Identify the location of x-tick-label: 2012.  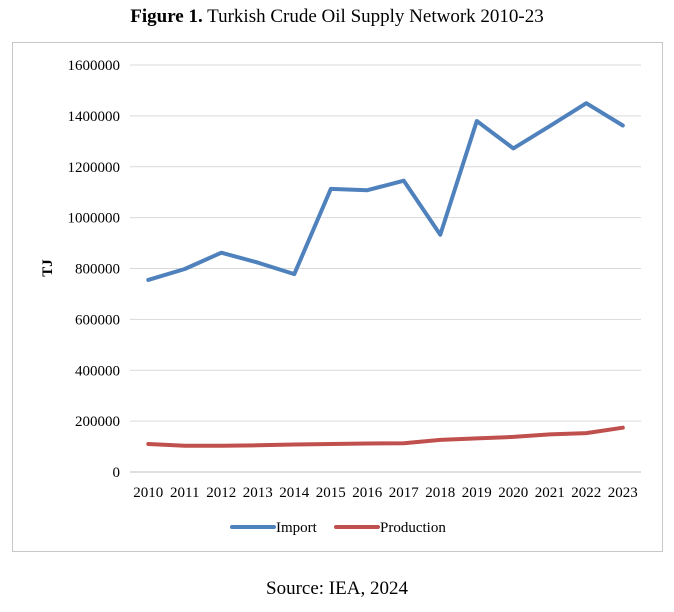
(221, 493).